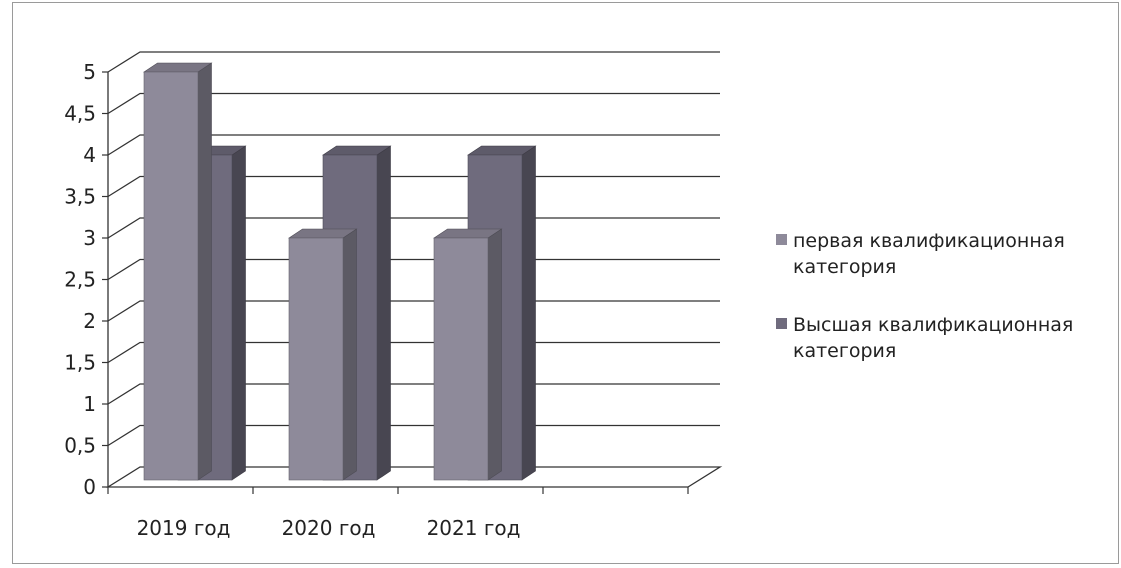  What do you see at coordinates (89, 487) in the screenshot?
I see `y-tick-label: 0` at bounding box center [89, 487].